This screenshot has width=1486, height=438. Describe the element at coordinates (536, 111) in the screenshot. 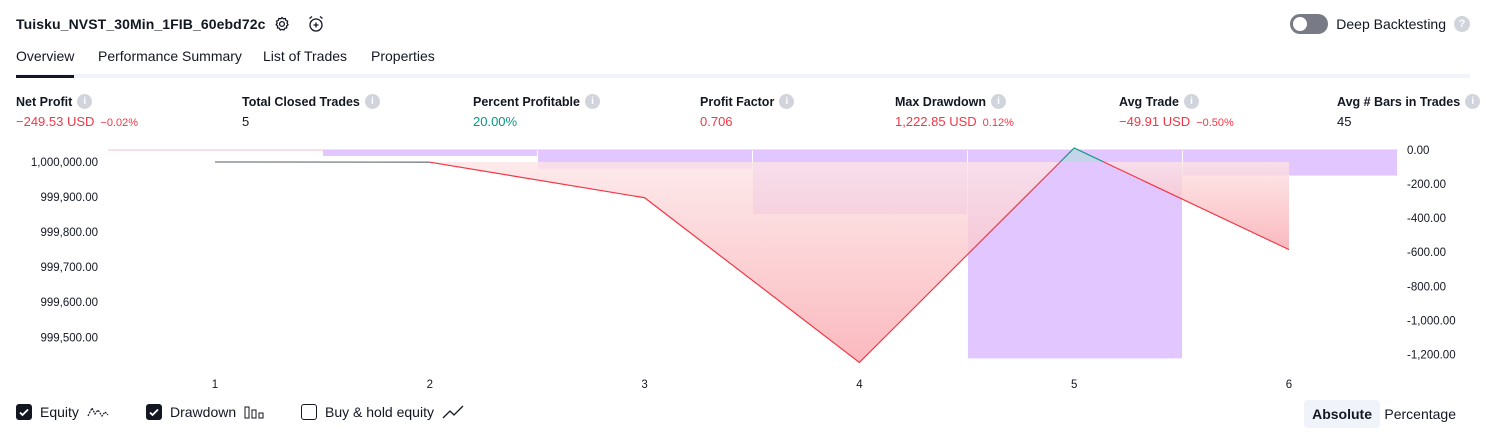

I see `metric-percent-profitable: Percent Profitable i 20.00%` at that location.